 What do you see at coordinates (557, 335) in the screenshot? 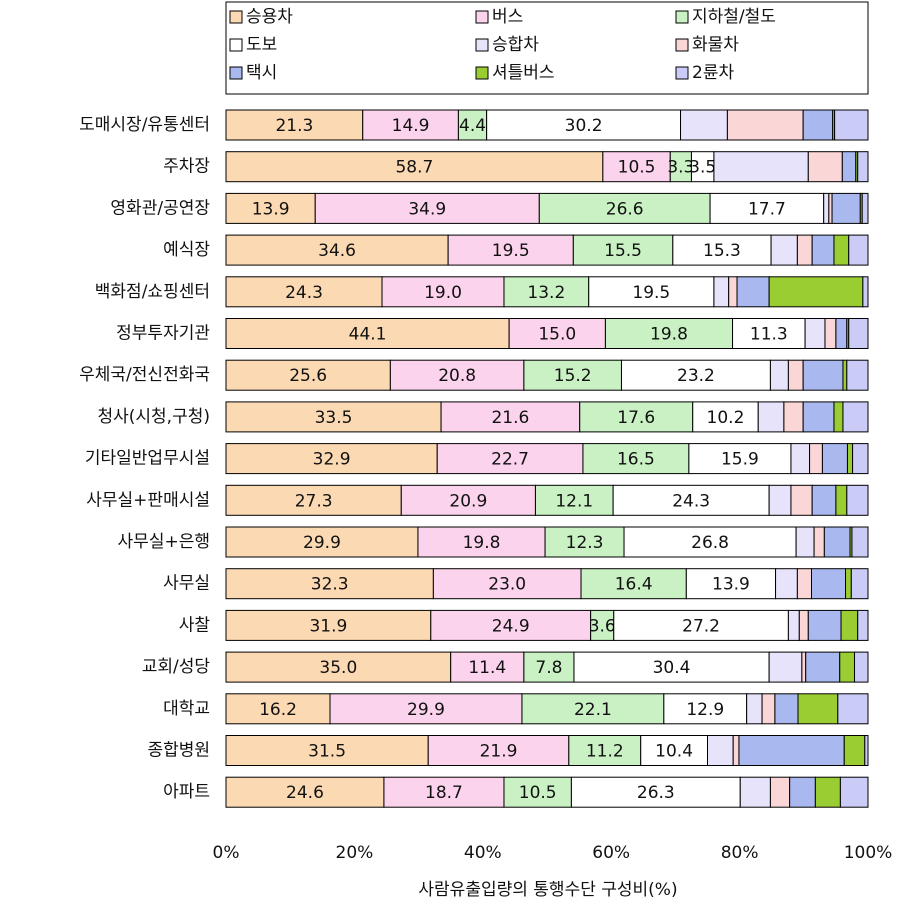
I see `value-label: 15.0` at bounding box center [557, 335].